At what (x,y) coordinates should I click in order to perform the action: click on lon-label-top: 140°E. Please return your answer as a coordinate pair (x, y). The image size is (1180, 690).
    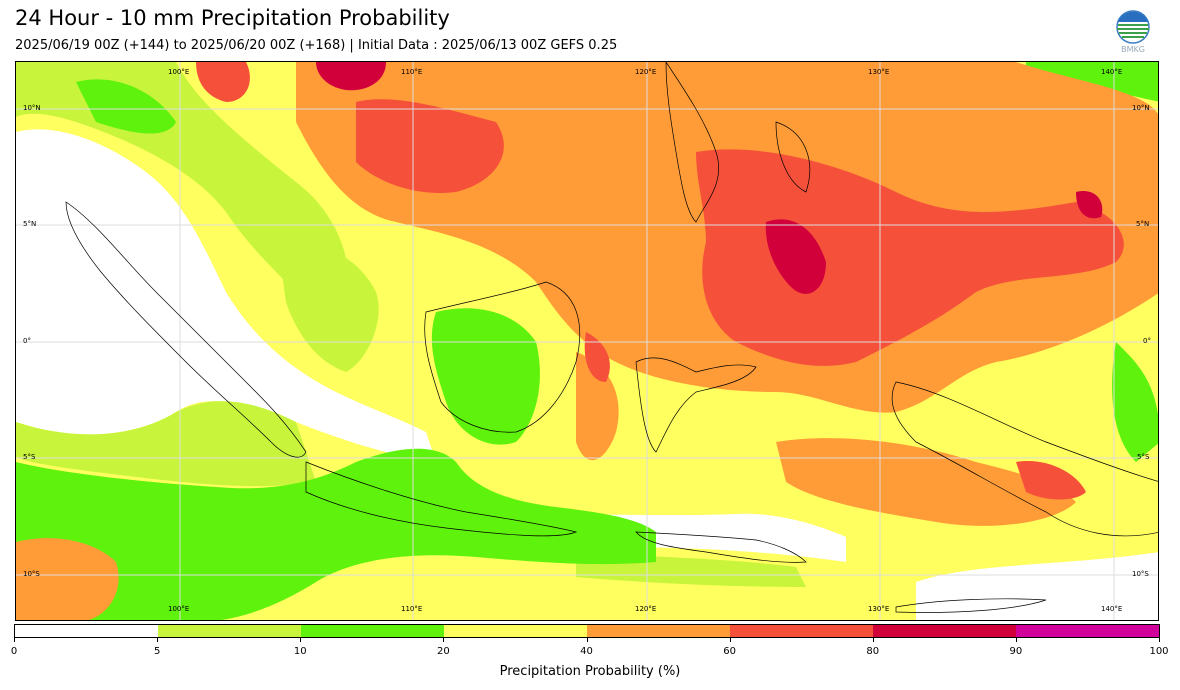
    Looking at the image, I should click on (1112, 72).